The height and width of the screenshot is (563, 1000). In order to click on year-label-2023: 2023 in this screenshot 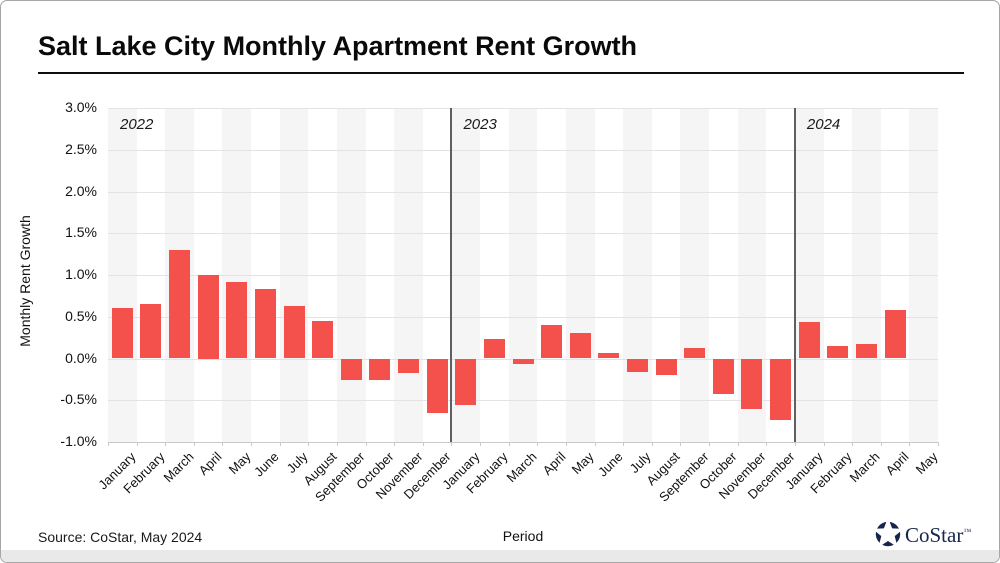, I will do `click(480, 124)`.